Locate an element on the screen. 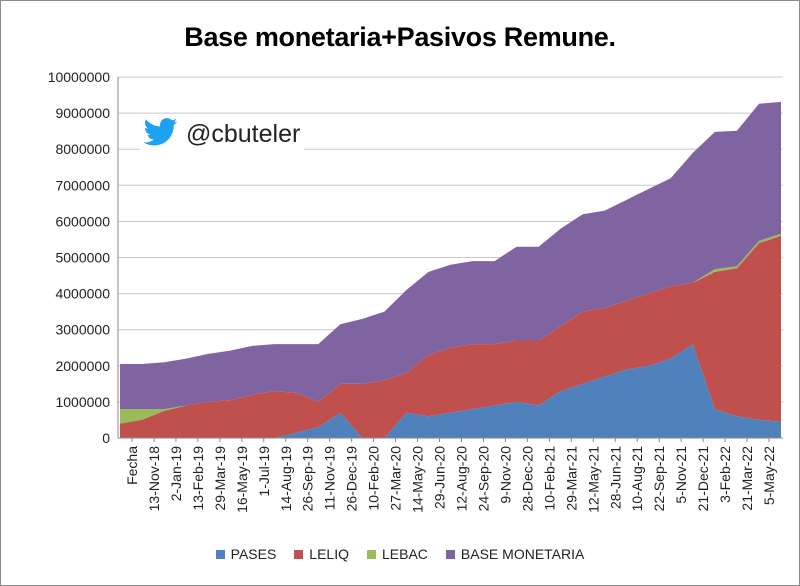 The height and width of the screenshot is (586, 800). x-tick-label: 9-Nov-20 is located at coordinates (505, 475).